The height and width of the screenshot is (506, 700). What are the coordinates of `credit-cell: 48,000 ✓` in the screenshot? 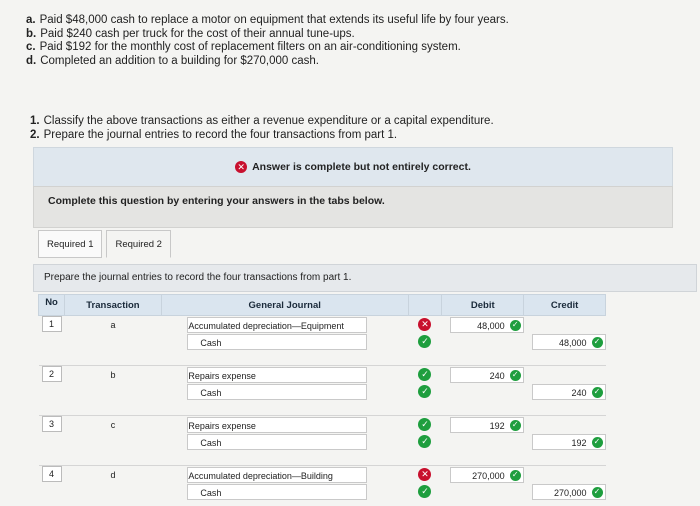 It's located at (565, 341).